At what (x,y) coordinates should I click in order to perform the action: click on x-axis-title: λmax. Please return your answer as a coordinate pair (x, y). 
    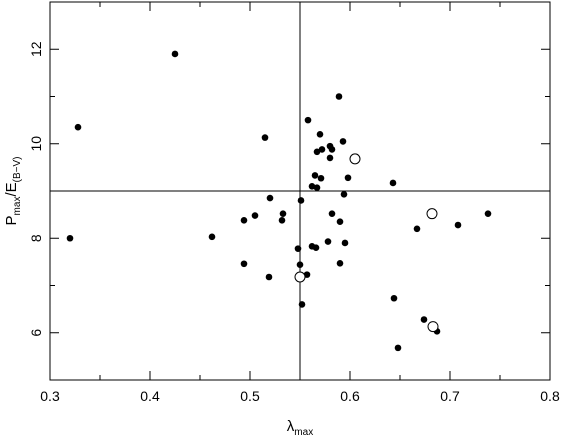
    Looking at the image, I should click on (300, 428).